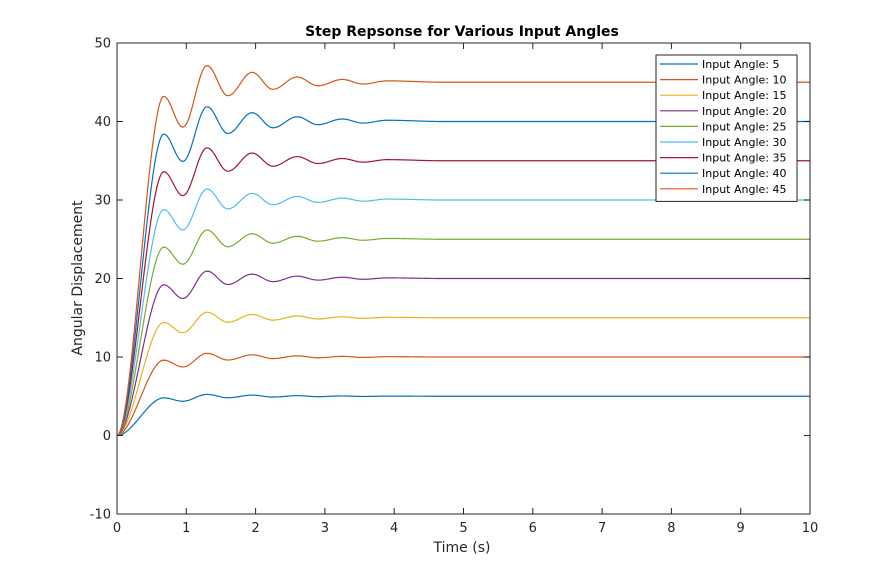 The image size is (895, 578). Describe the element at coordinates (394, 528) in the screenshot. I see `x-tick-label: 4` at that location.